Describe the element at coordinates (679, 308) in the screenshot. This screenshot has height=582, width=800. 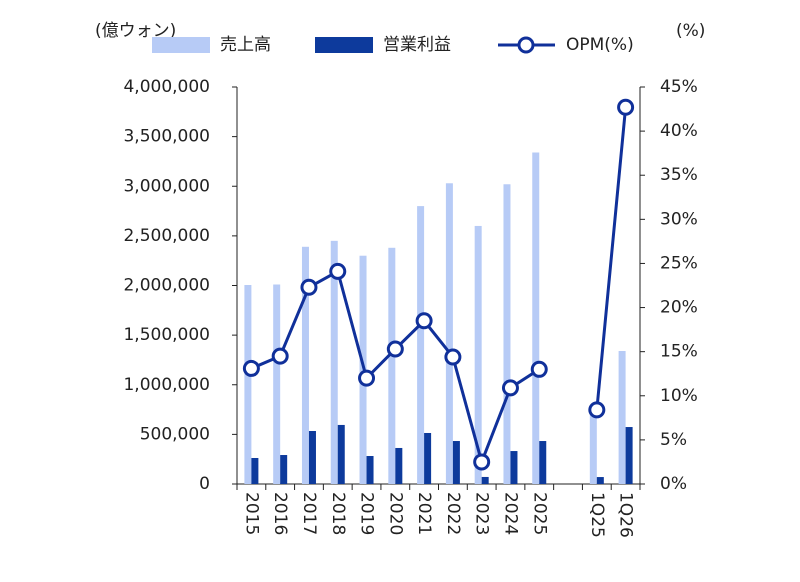
I see `y2-tick-label: 20%` at that location.